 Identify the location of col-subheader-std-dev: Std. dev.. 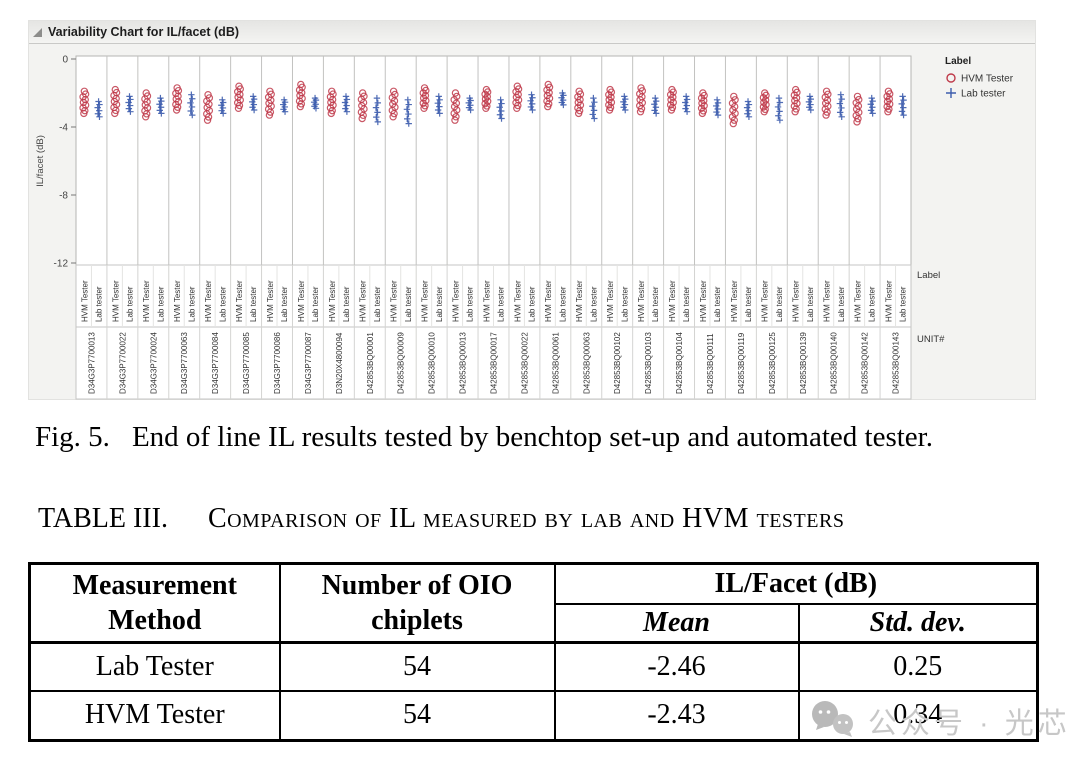
(918, 622).